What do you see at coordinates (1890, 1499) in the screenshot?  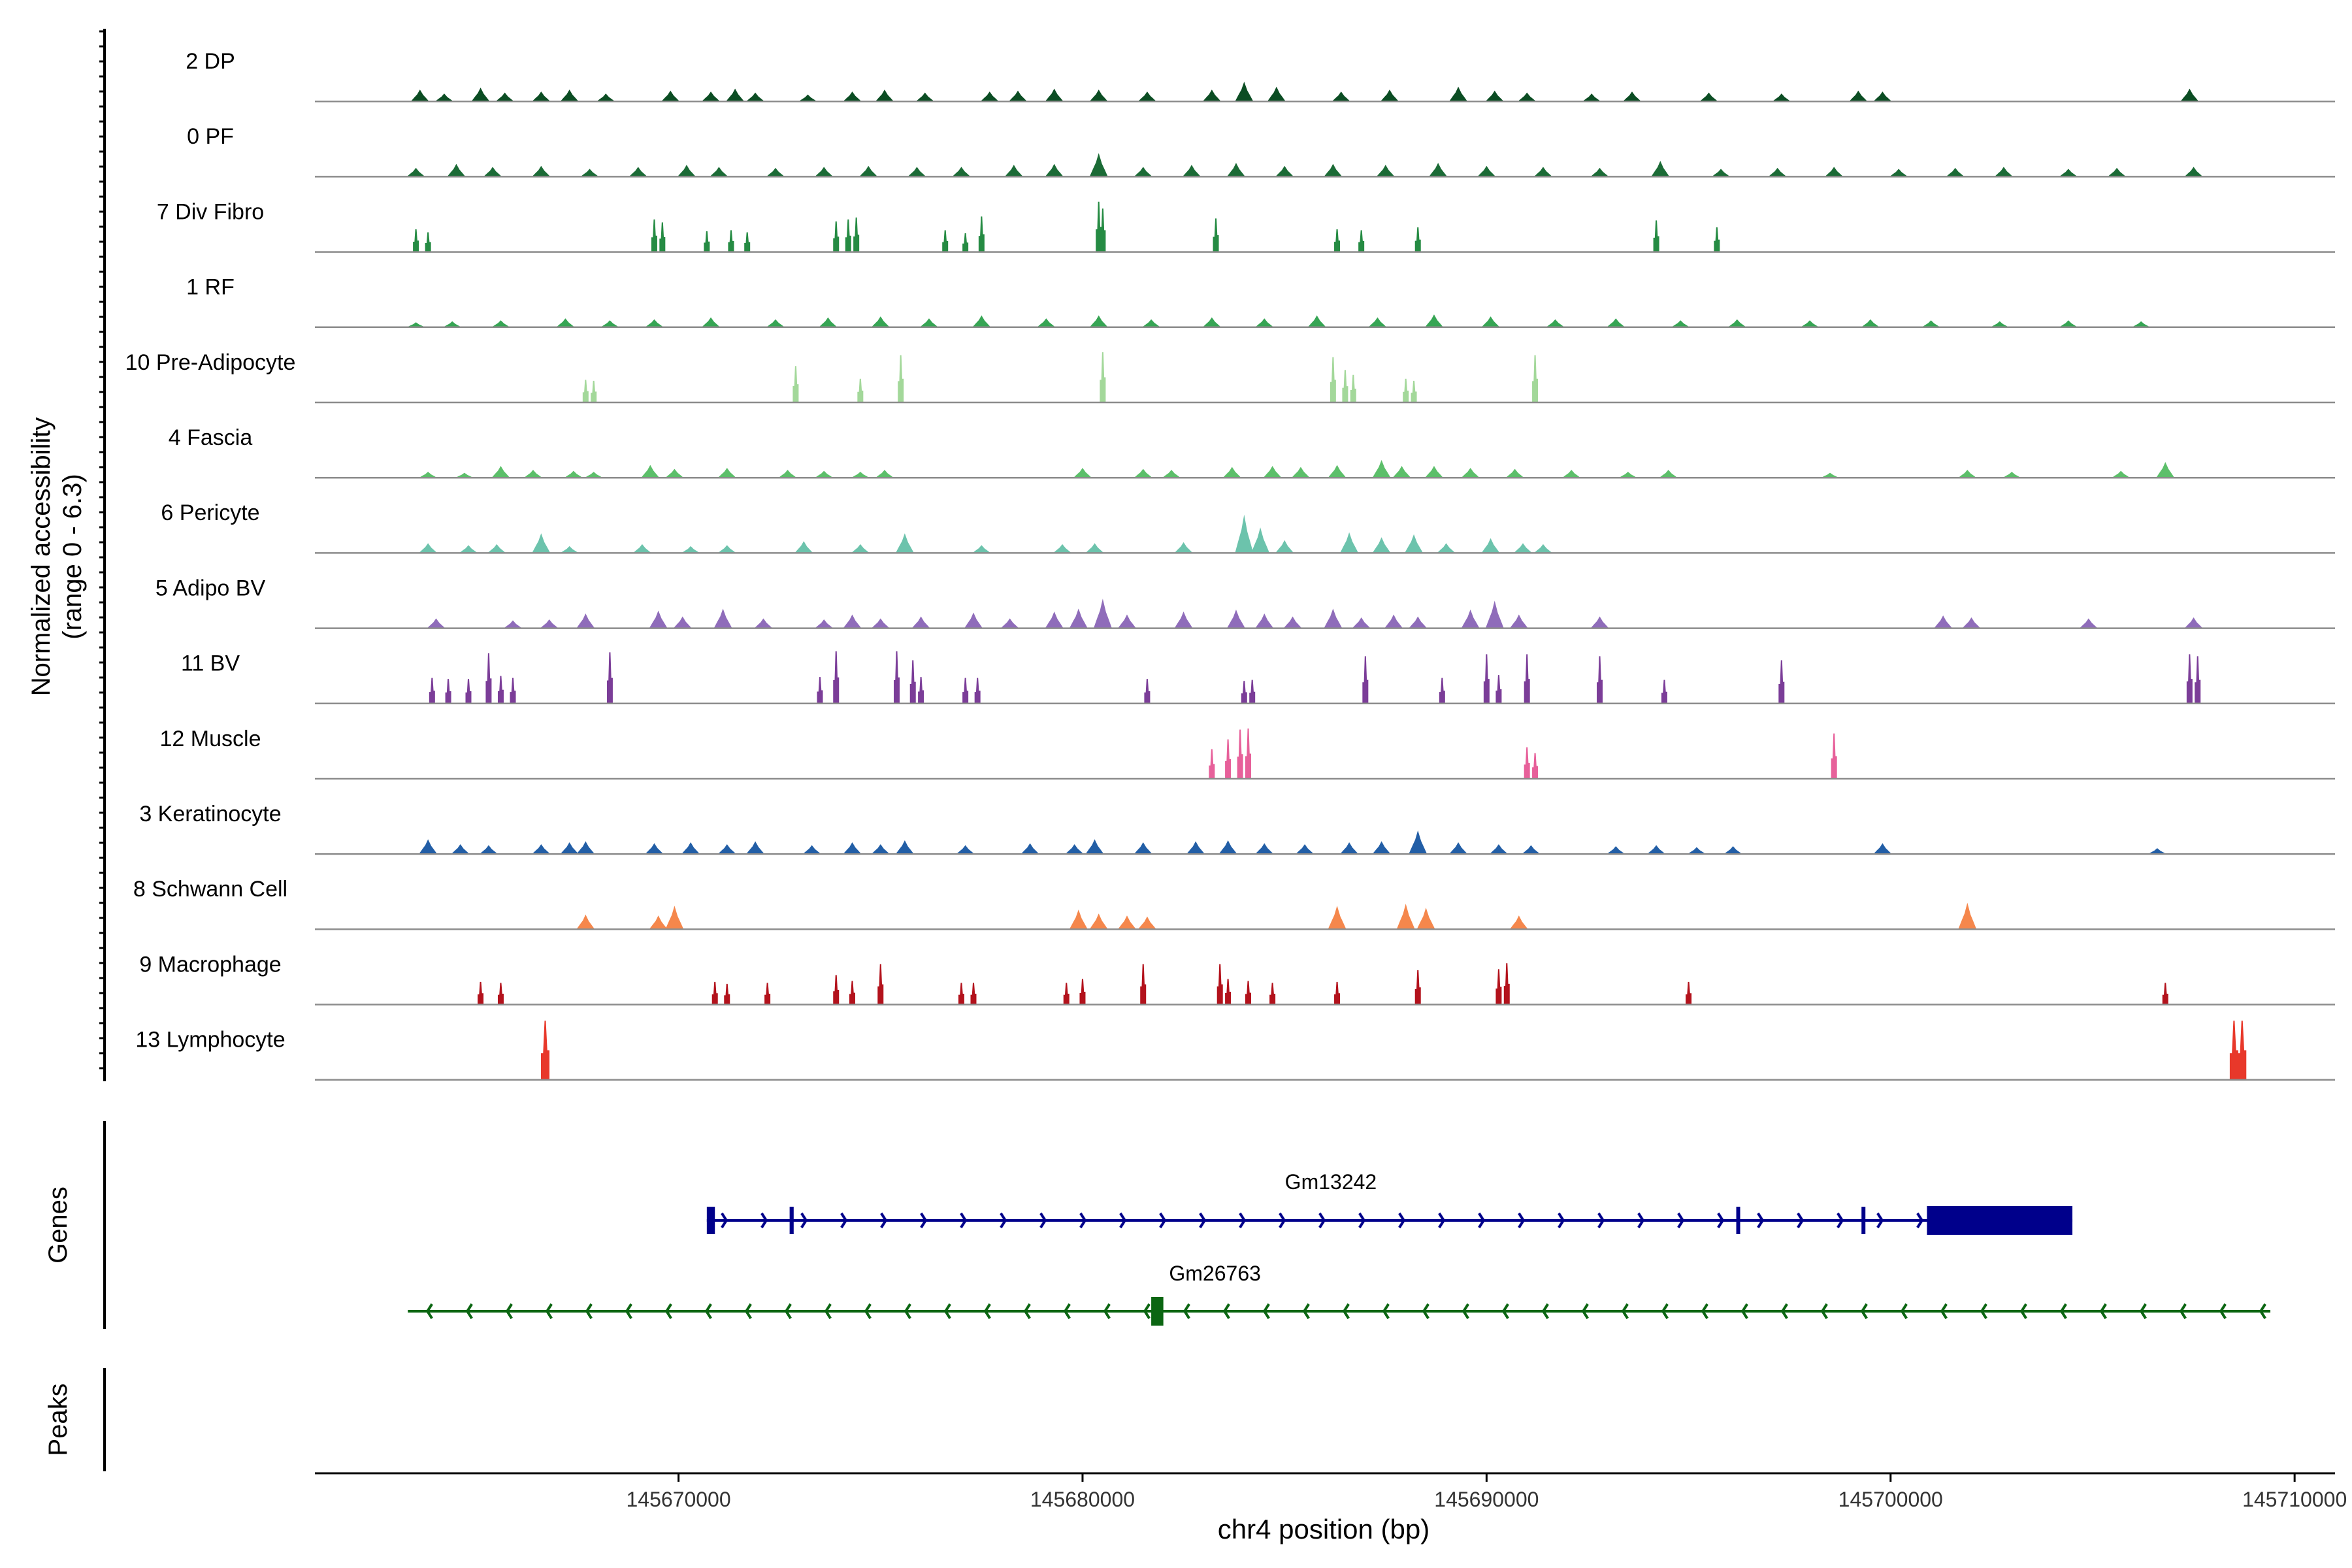 I see `x-tick-label: 145700000` at bounding box center [1890, 1499].